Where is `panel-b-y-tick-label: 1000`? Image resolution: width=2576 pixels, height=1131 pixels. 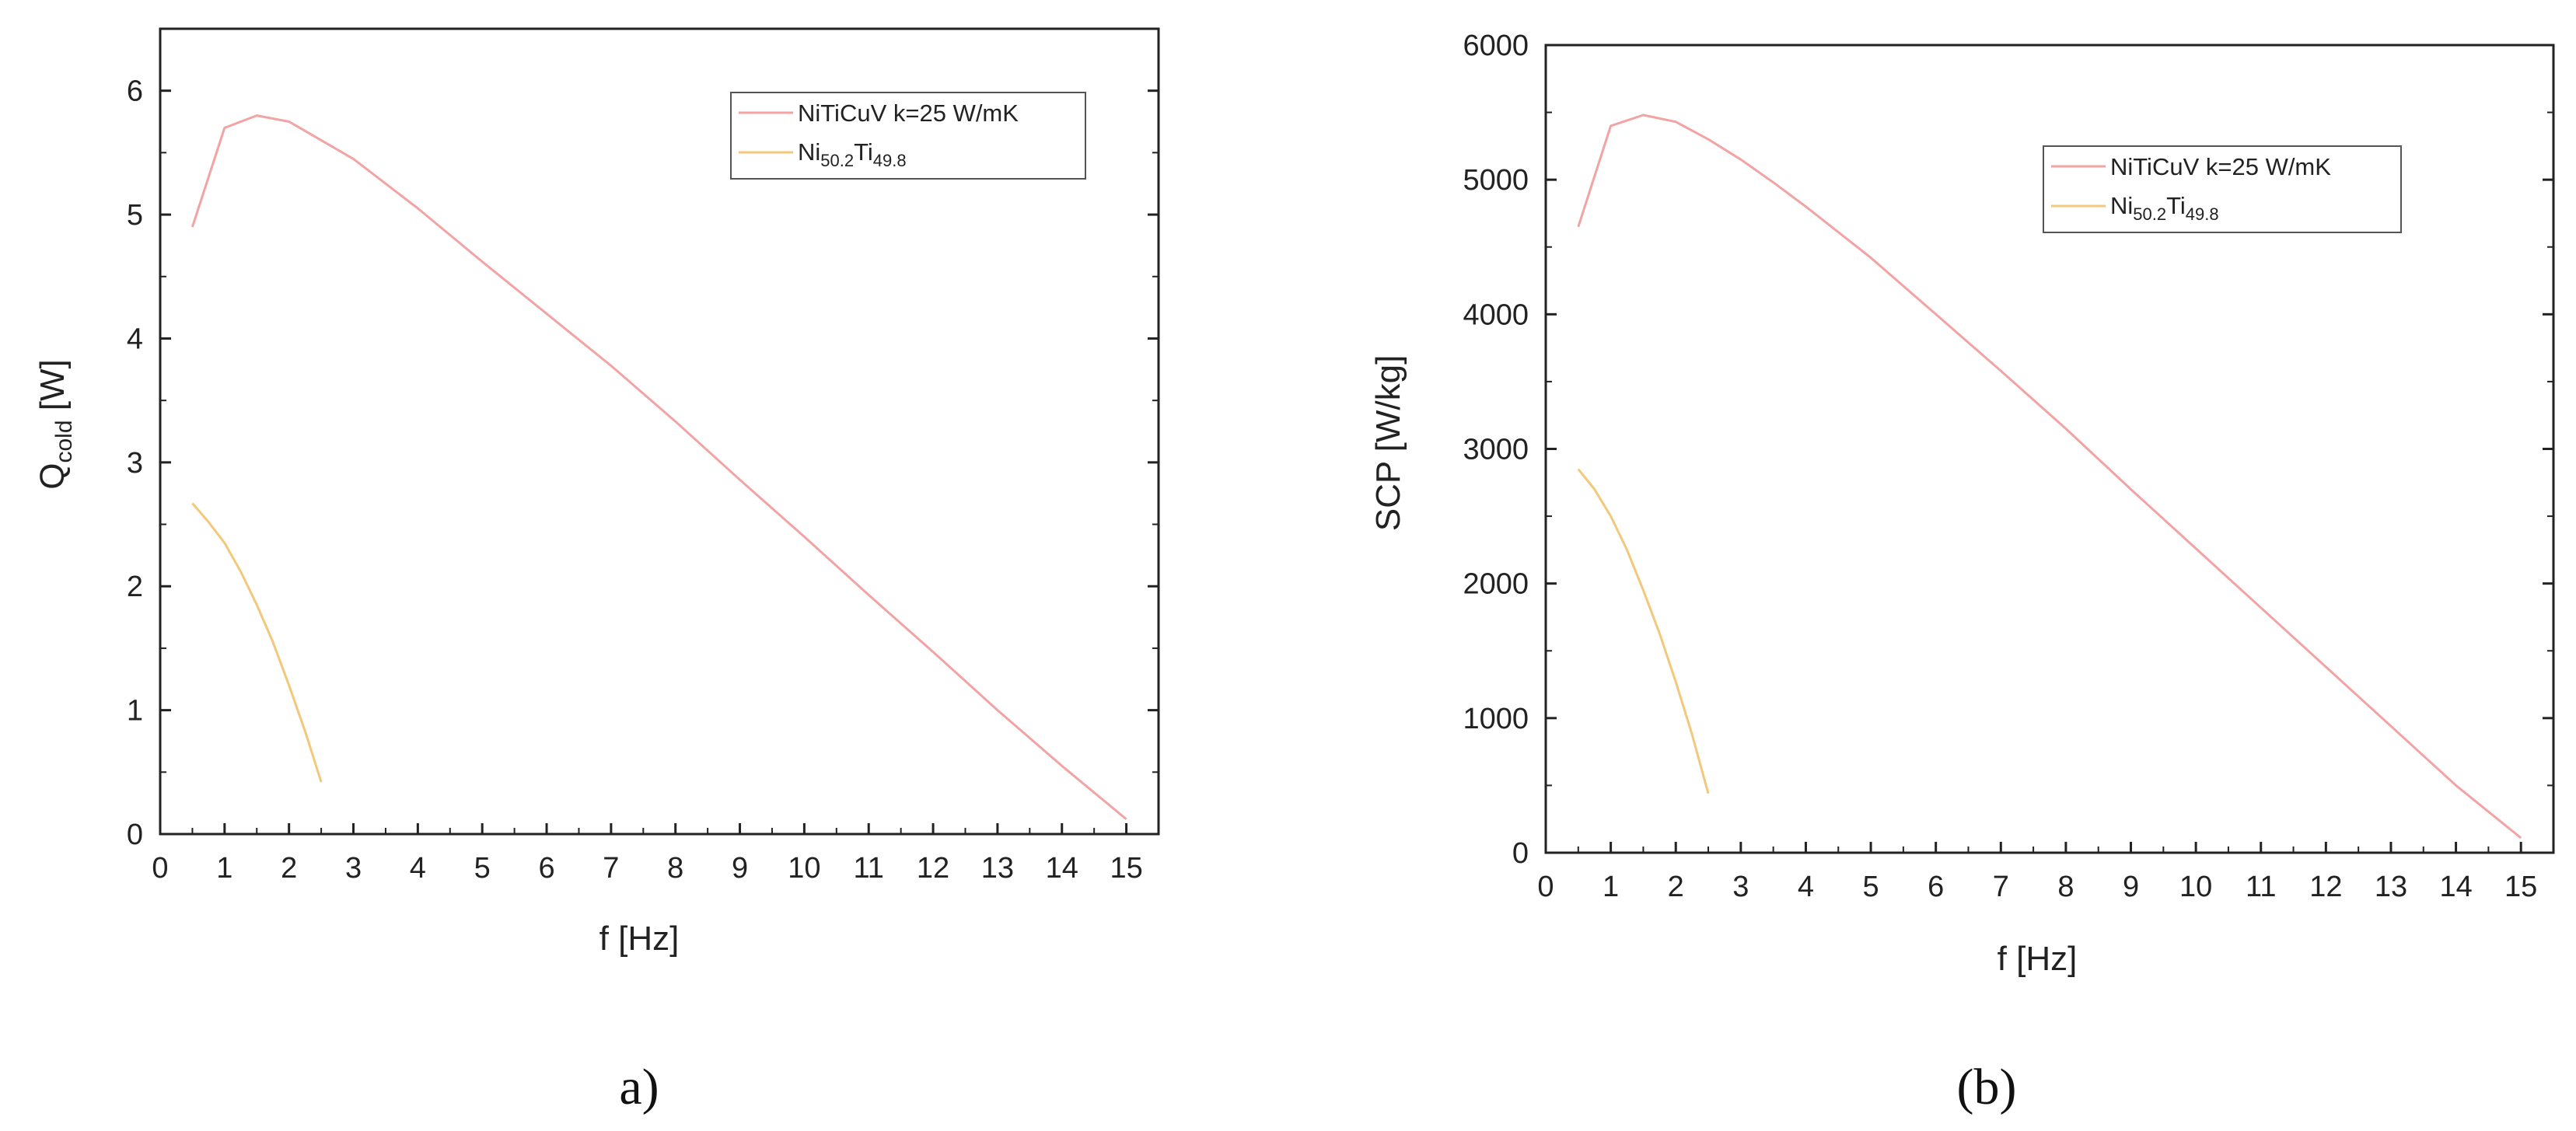 panel-b-y-tick-label: 1000 is located at coordinates (1496, 719).